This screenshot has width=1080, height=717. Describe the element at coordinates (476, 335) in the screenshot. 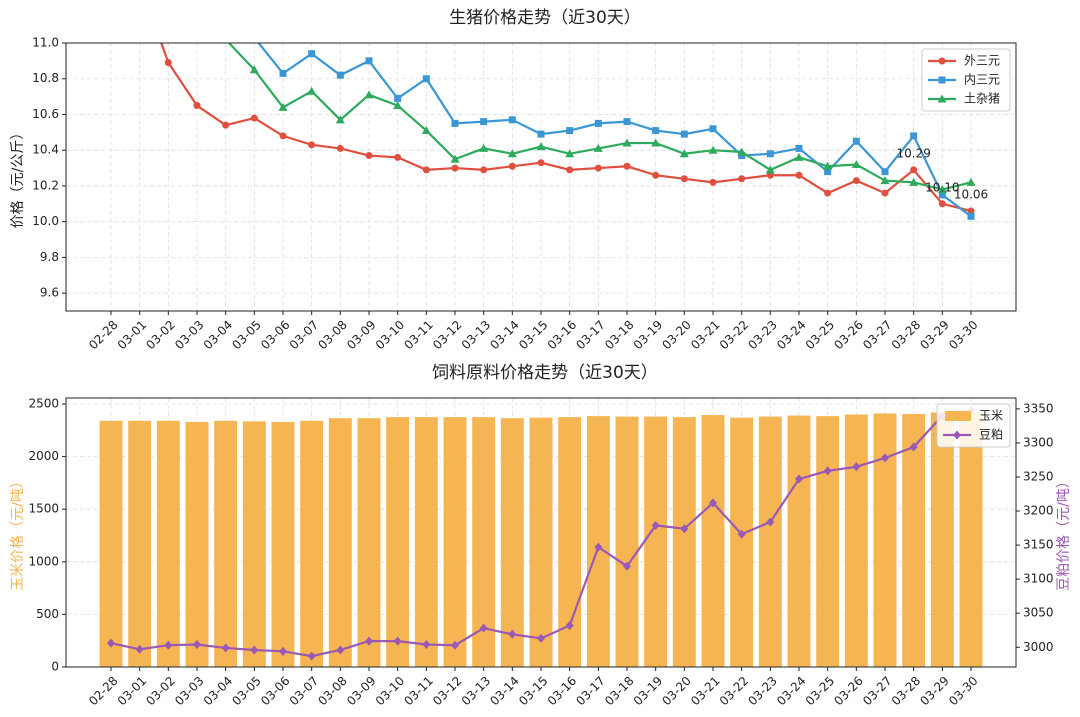

I see `x-tick-label: 03-13` at that location.